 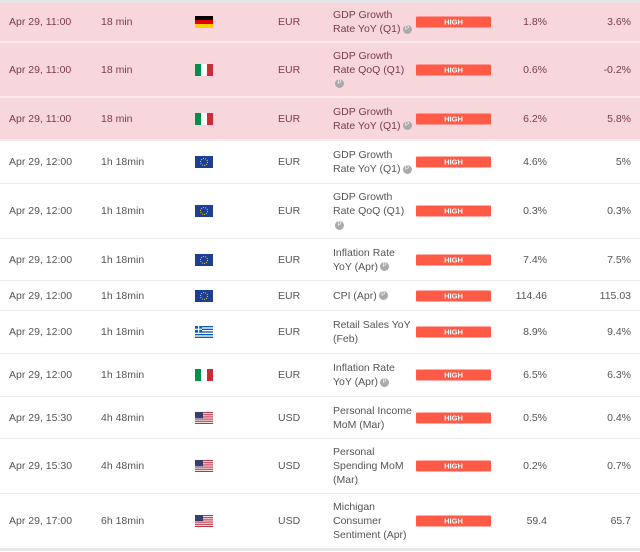 What do you see at coordinates (619, 22) in the screenshot?
I see `forecast-value: 3.6%` at bounding box center [619, 22].